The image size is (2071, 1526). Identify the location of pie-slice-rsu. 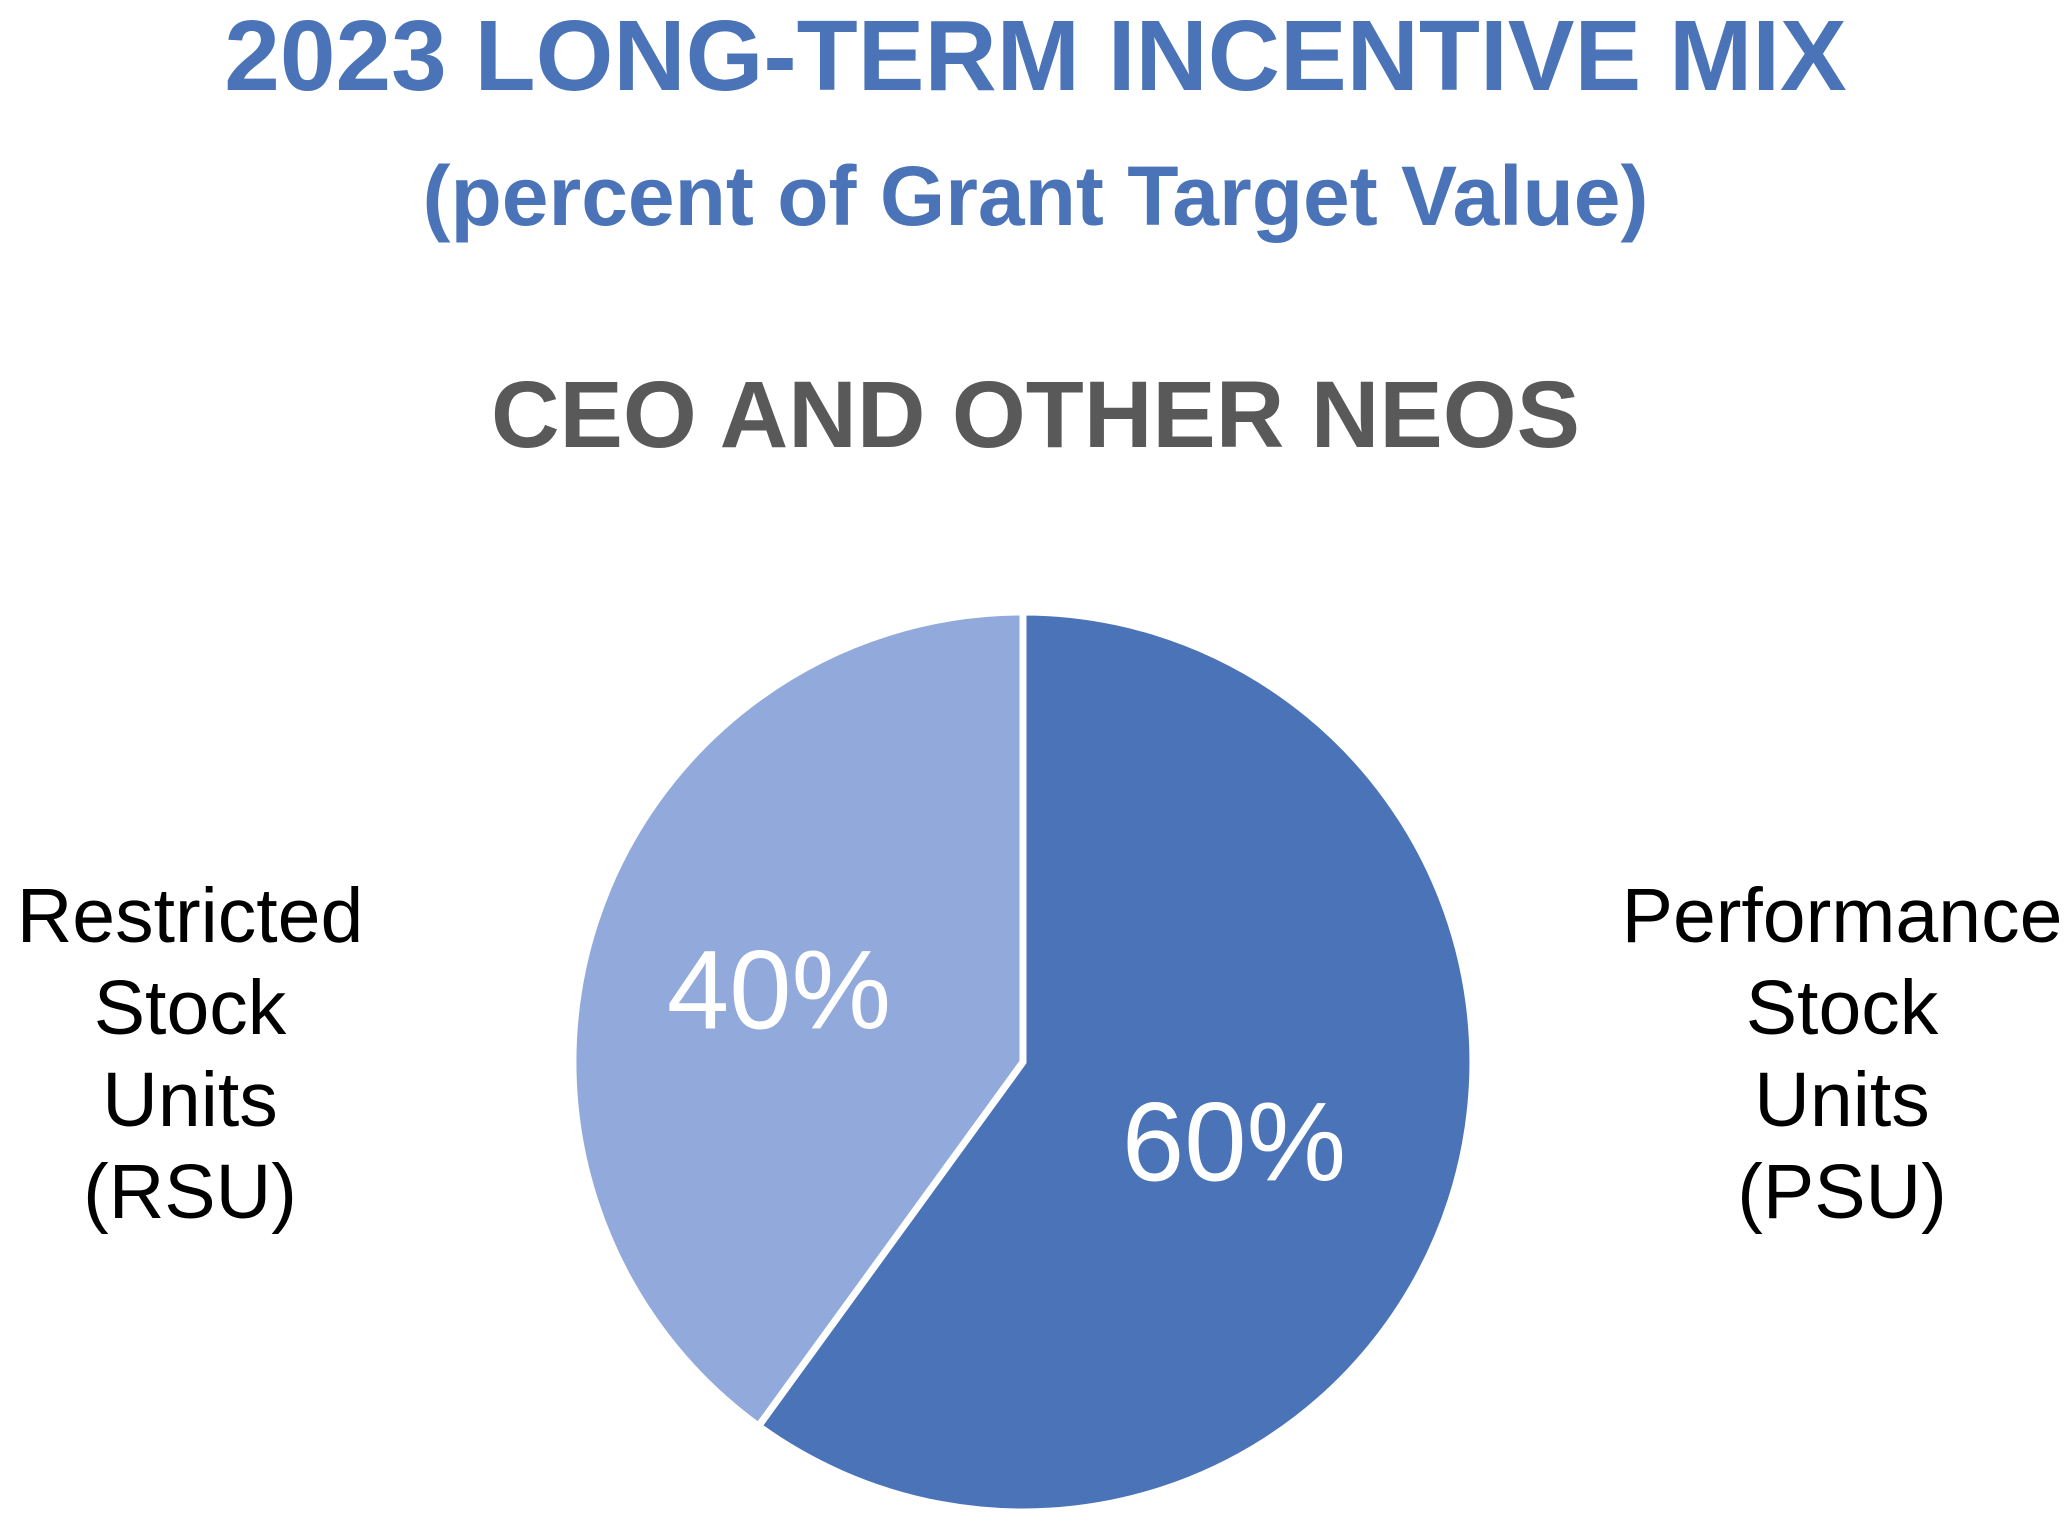
(798, 1019).